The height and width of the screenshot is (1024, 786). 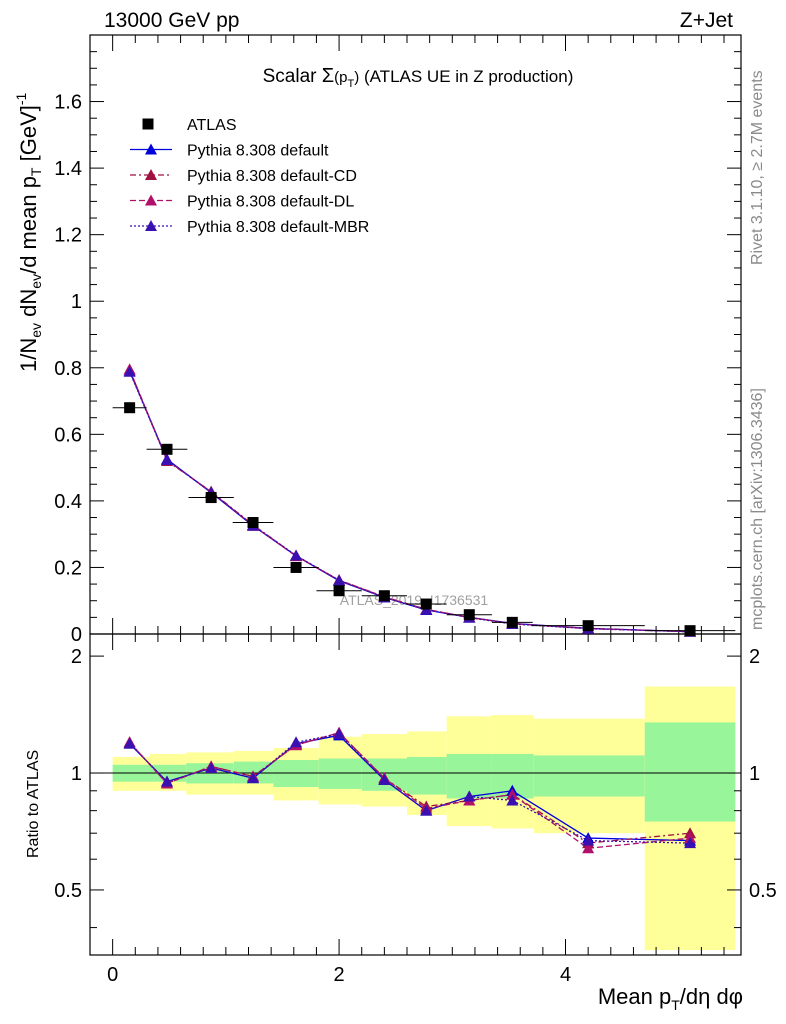 What do you see at coordinates (258, 151) in the screenshot?
I see `legend-label: Pythia 8.308 default` at bounding box center [258, 151].